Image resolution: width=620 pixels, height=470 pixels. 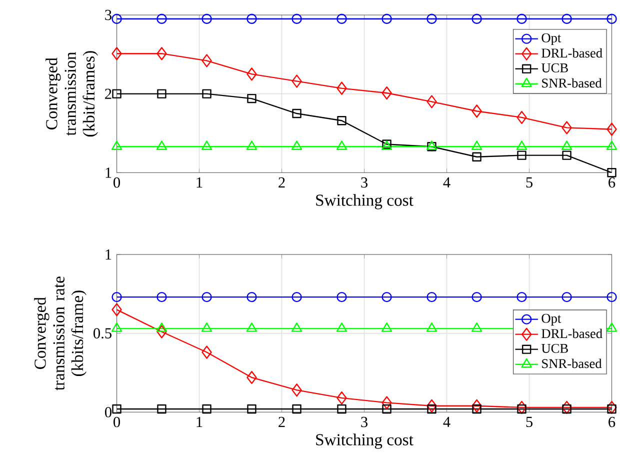 I want to click on y-axis-title: Converged transmission rate (kbits/frame), so click(x=60, y=333).